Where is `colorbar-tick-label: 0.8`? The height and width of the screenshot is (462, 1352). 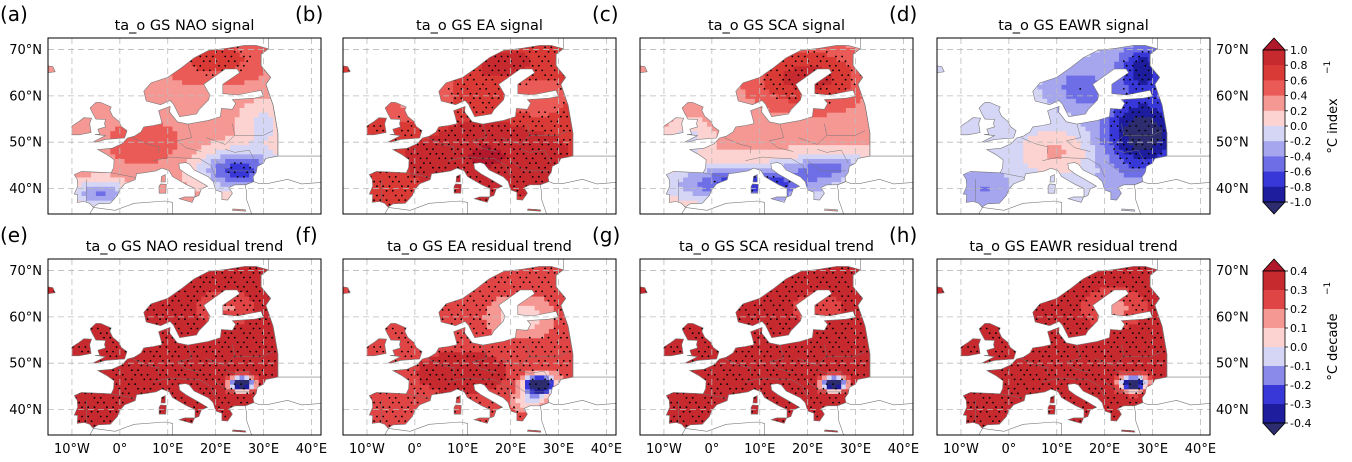
colorbar-tick-label: 0.8 is located at coordinates (1299, 65).